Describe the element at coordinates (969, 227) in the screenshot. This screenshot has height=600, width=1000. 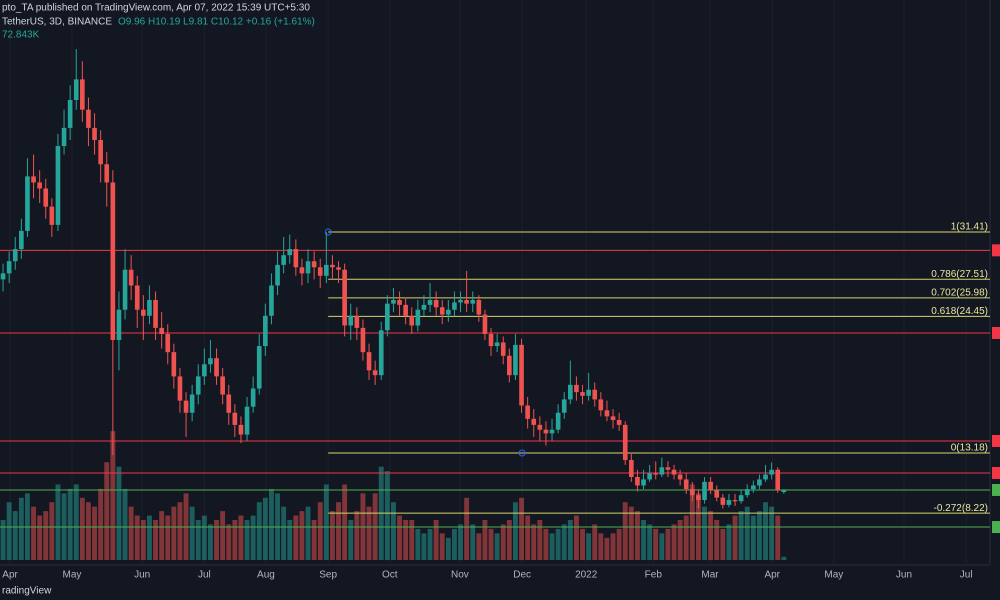
I see `fib-label: 1(31.41)` at that location.